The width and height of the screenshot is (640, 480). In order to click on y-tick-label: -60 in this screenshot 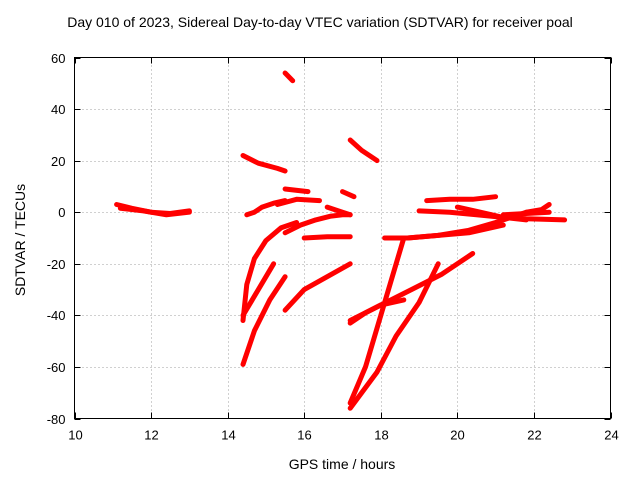, I will do `click(56, 367)`.